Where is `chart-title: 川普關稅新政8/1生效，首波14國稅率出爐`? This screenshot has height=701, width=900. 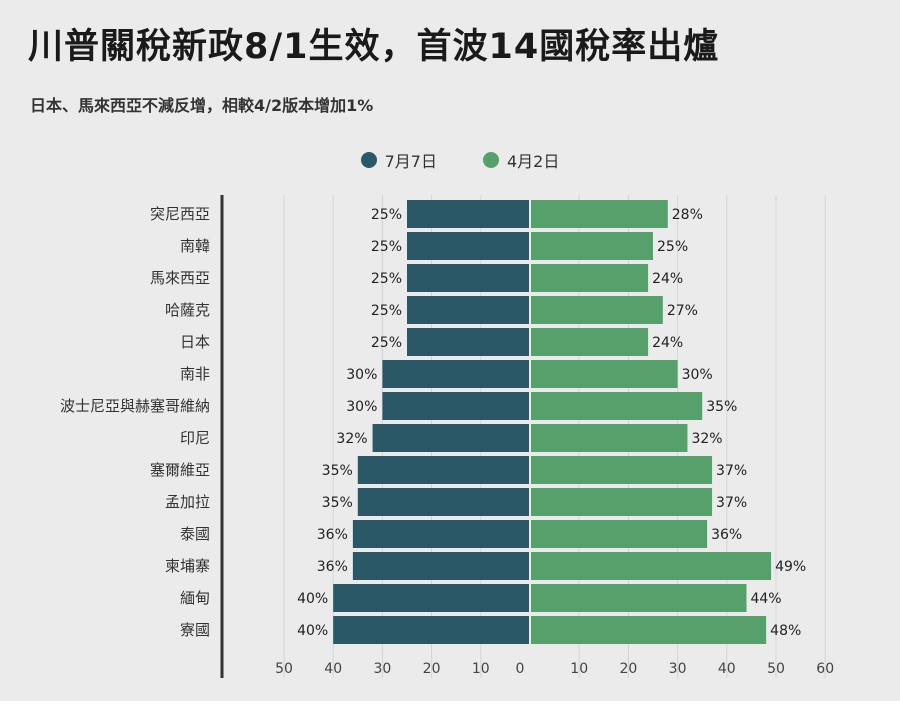 chart-title: 川普關稅新政8/1生效，首波14國稅率出爐 is located at coordinates (374, 47).